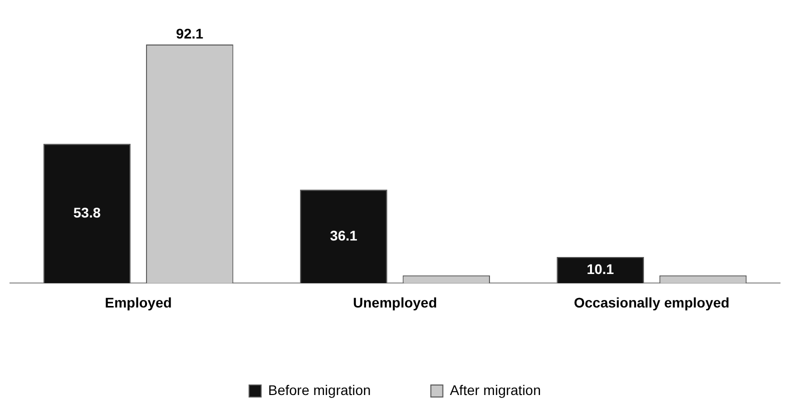 The height and width of the screenshot is (418, 790). Describe the element at coordinates (87, 212) in the screenshot. I see `data-label: 53.8` at that location.